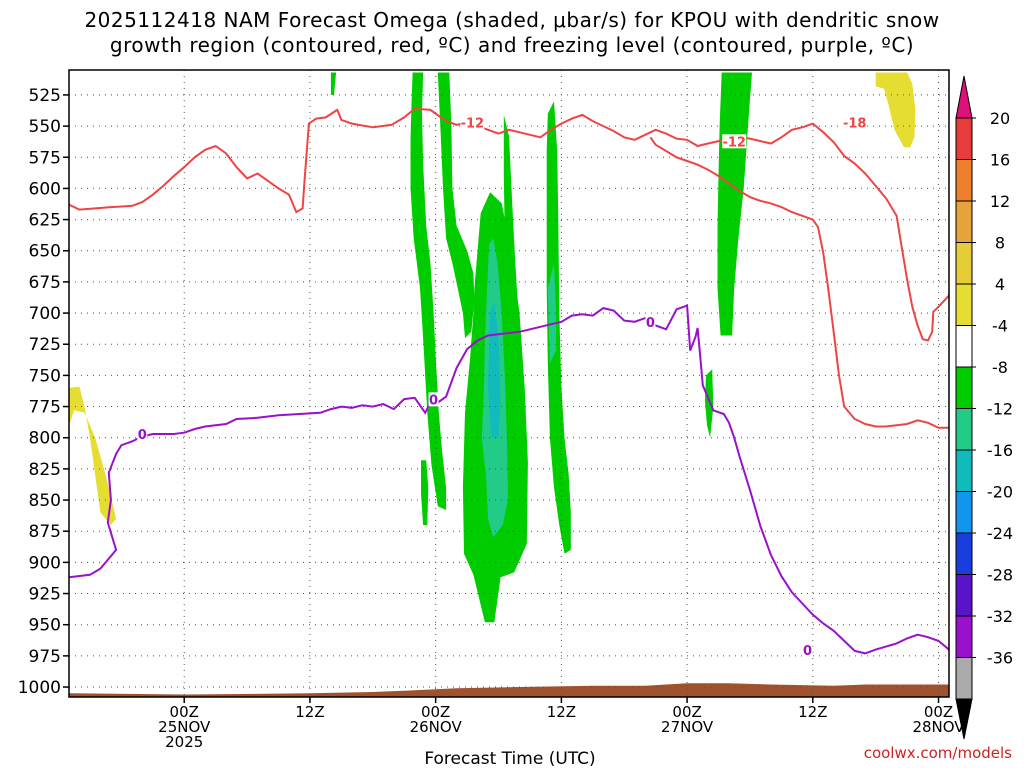 Image resolution: width=1024 pixels, height=768 pixels. Describe the element at coordinates (45, 158) in the screenshot. I see `y-tick-label: 575` at that location.